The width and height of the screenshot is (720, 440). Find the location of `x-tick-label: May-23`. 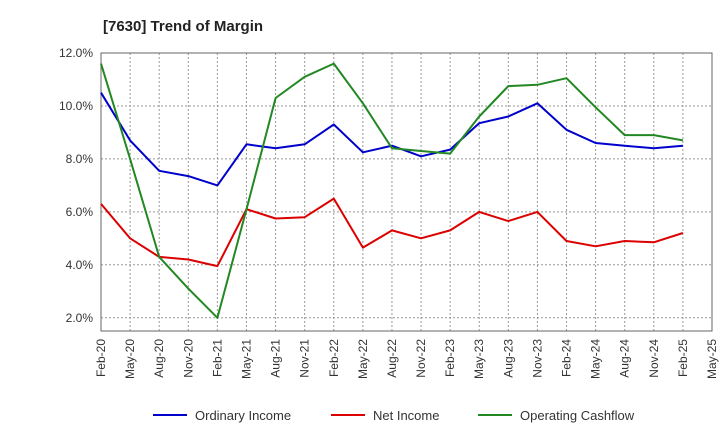

x-tick-label: May-23 is located at coordinates (479, 359).